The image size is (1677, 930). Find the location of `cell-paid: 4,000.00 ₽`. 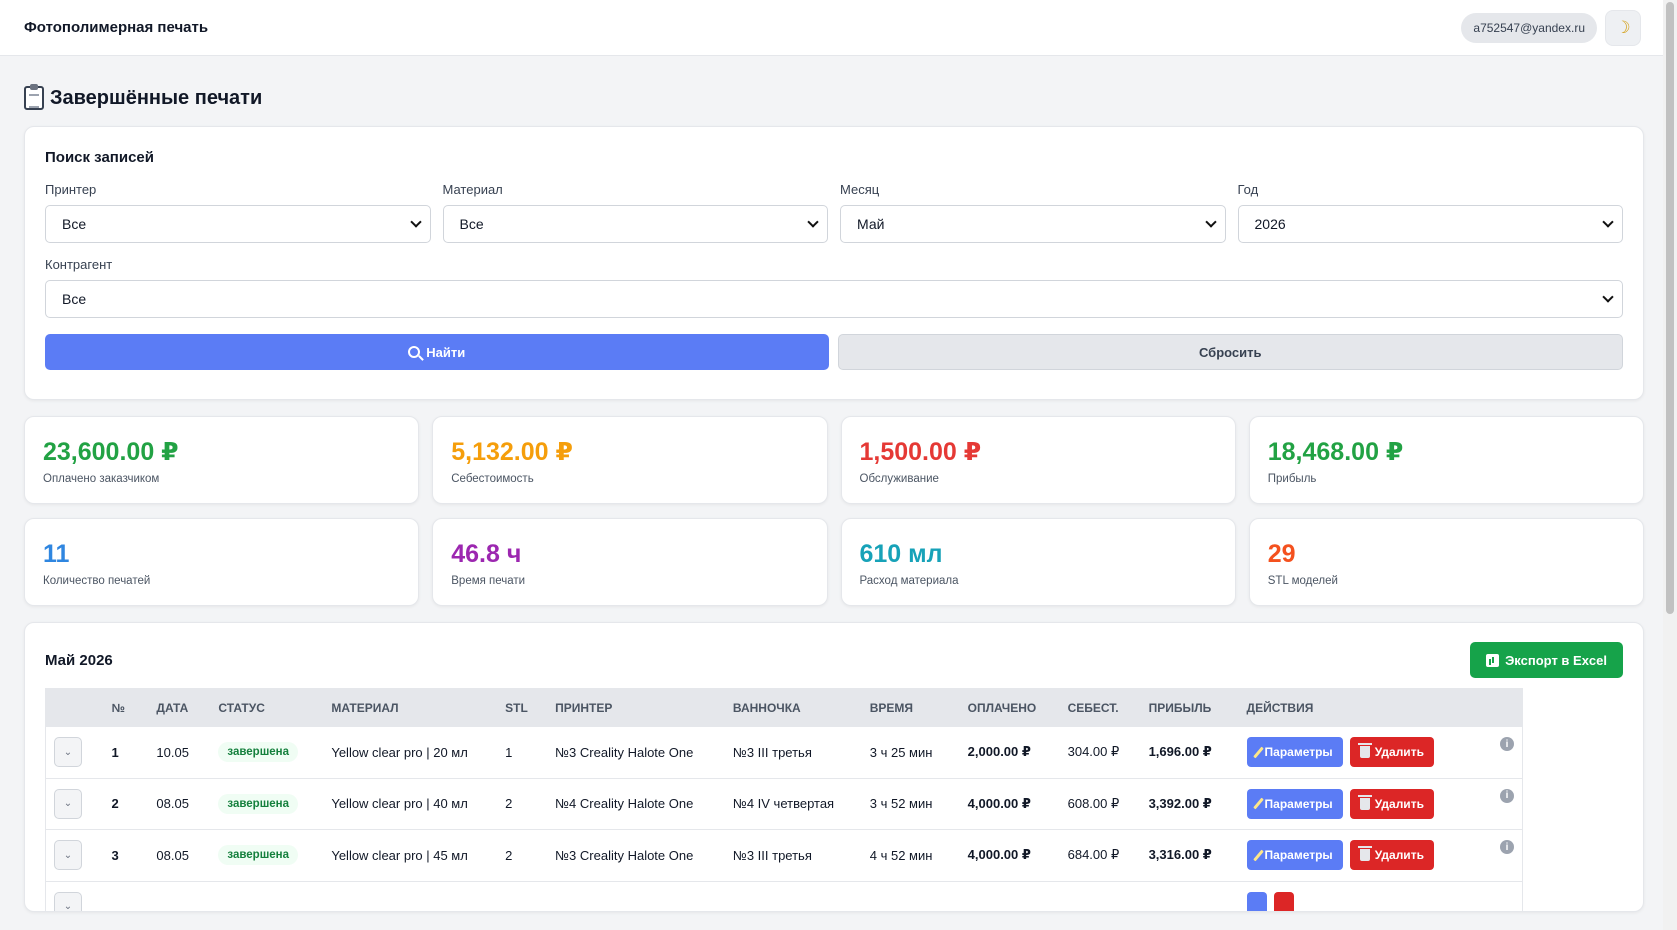

cell-paid: 4,000.00 ₽ is located at coordinates (1009, 855).